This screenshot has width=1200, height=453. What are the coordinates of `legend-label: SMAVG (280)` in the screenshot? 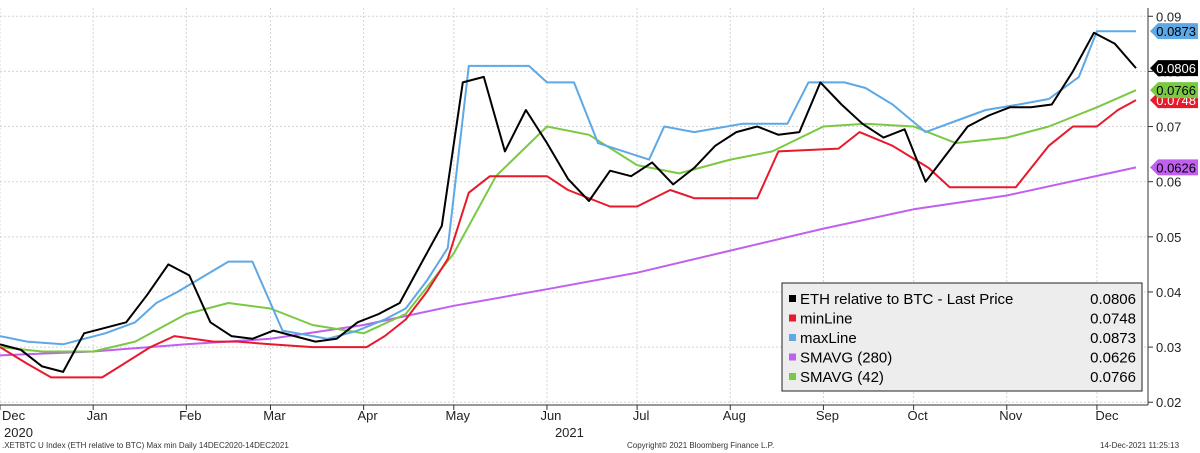 It's located at (846, 358).